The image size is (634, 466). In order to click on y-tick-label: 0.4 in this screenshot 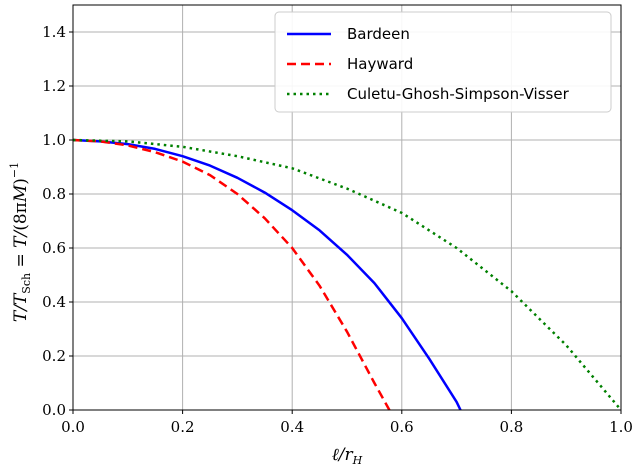, I will do `click(54, 302)`.